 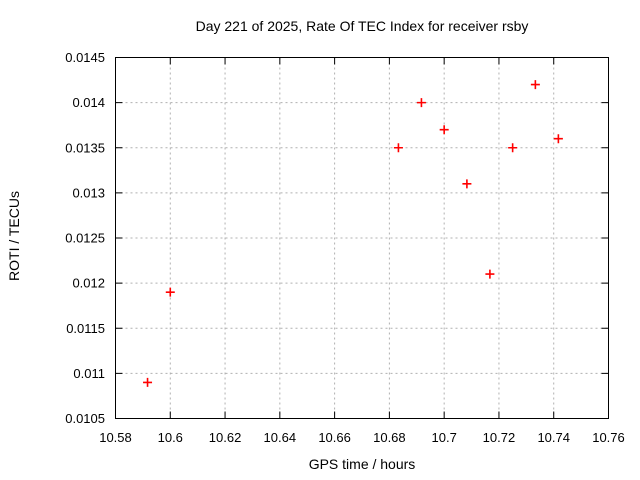 What do you see at coordinates (389, 437) in the screenshot?
I see `x-tick-label: 10.68` at bounding box center [389, 437].